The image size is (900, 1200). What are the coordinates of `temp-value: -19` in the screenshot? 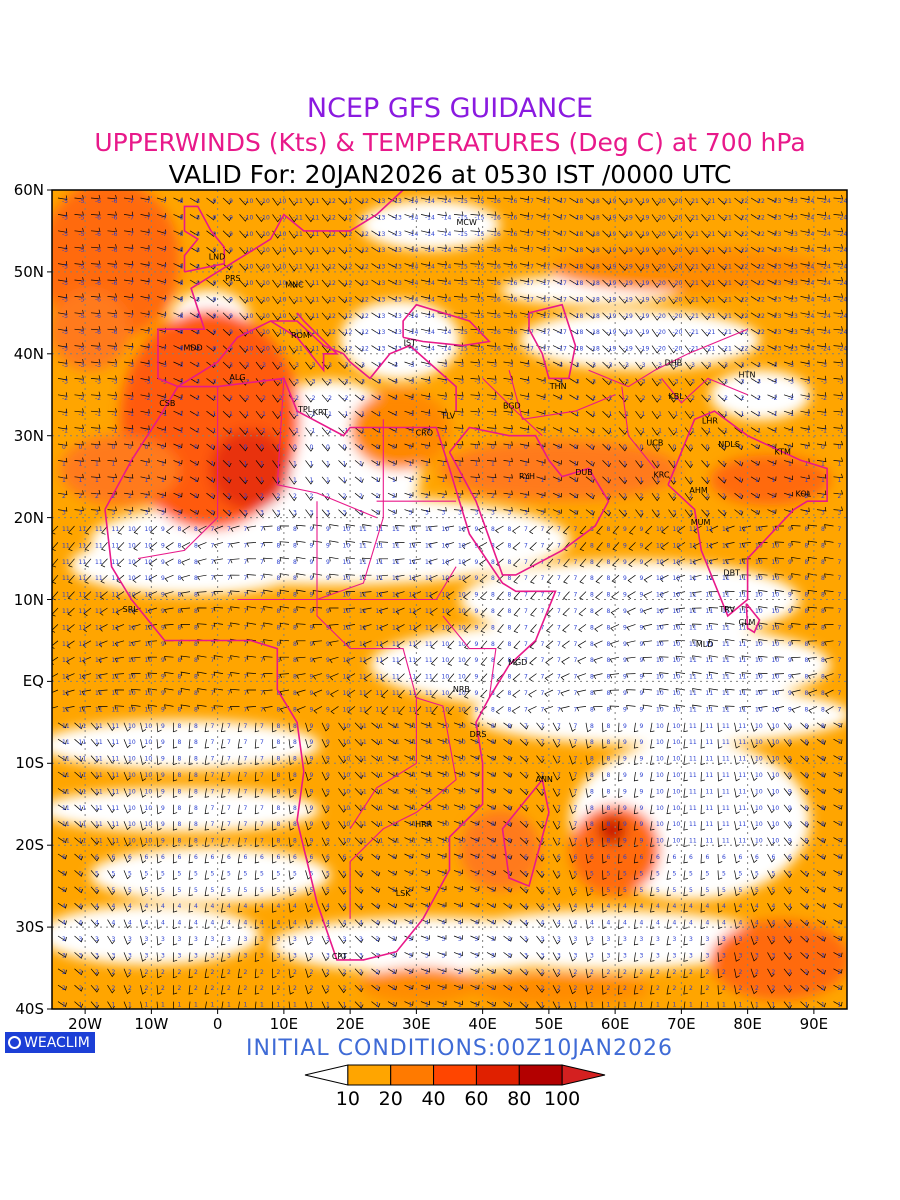 It's located at (628, 349).